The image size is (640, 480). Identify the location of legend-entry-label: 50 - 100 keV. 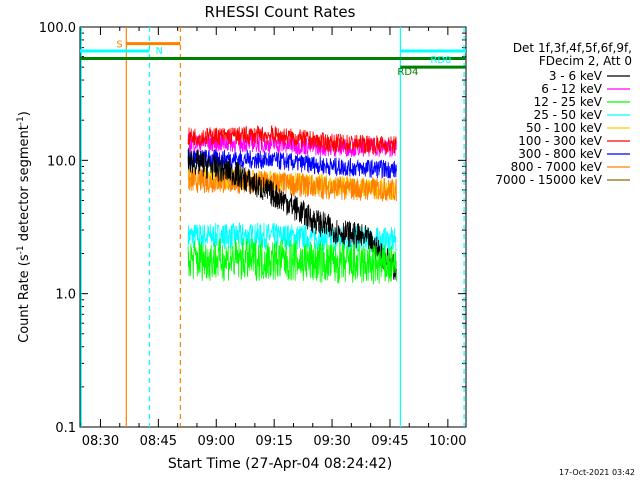
(564, 128).